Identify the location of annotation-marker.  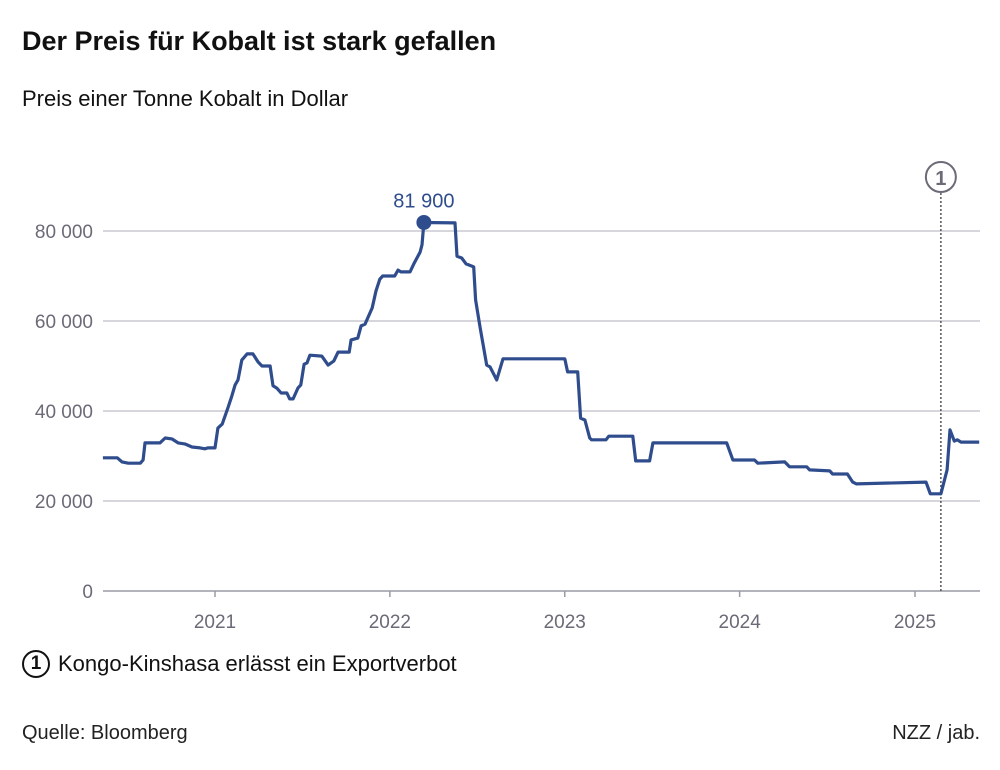
(940, 177).